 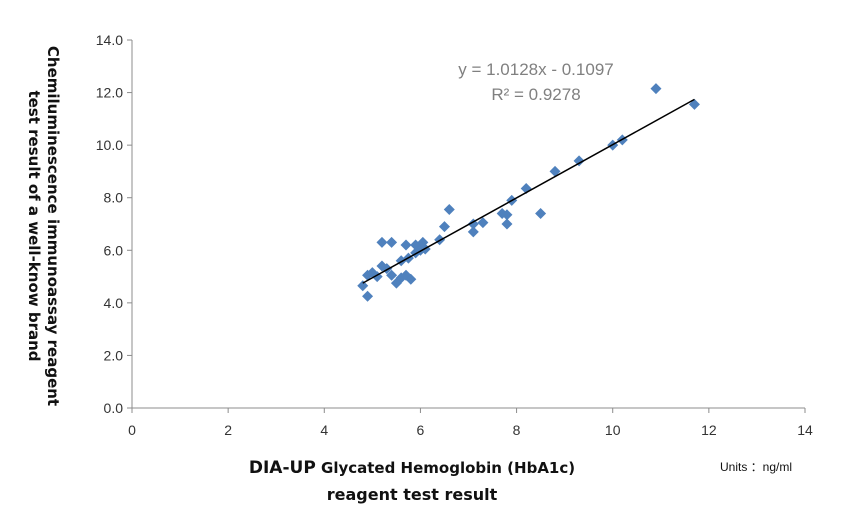 What do you see at coordinates (114, 408) in the screenshot?
I see `y-tick-label: 0.0` at bounding box center [114, 408].